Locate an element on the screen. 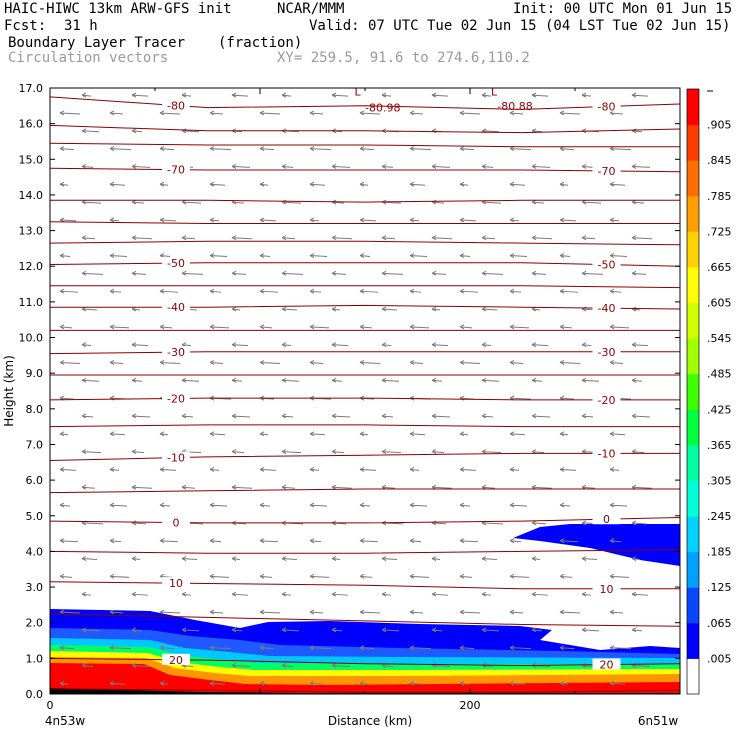 Image resolution: width=740 pixels, height=740 pixels. y-tick-label: 16.0 is located at coordinates (31, 124).